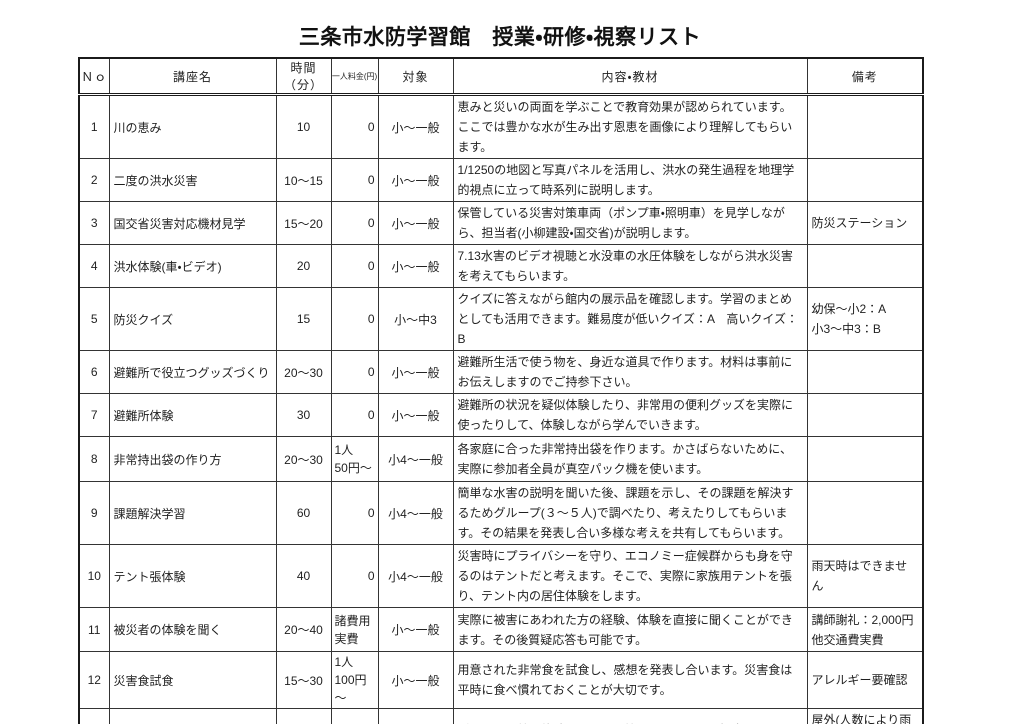 This screenshot has width=1024, height=724. I want to click on column-header-remarks: 備考, so click(865, 76).